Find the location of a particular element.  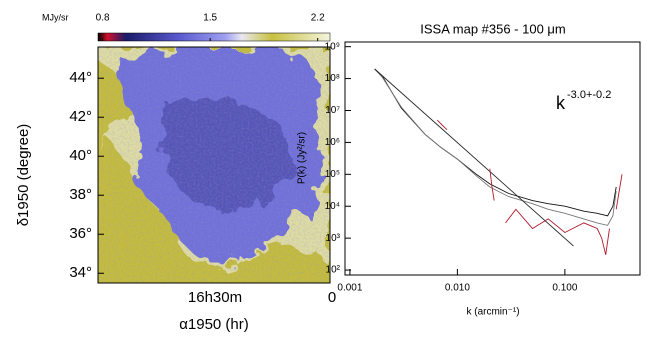

y-tick-label: 38° is located at coordinates (80, 194).